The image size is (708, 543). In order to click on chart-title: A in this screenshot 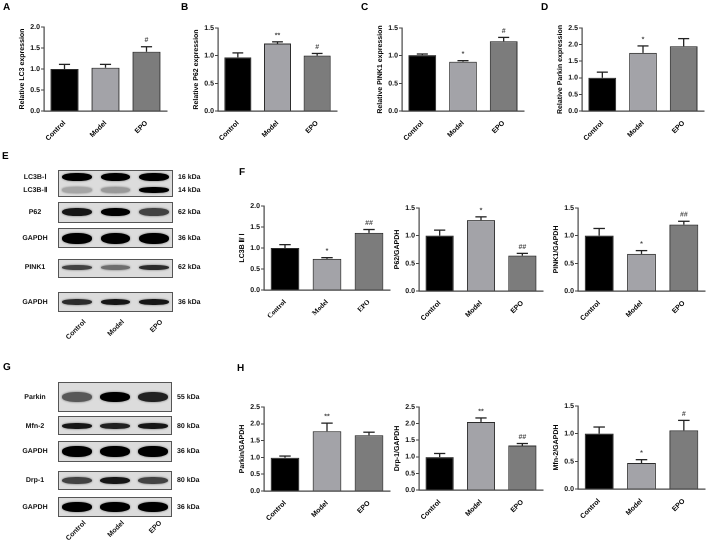, I will do `click(6, 7)`.